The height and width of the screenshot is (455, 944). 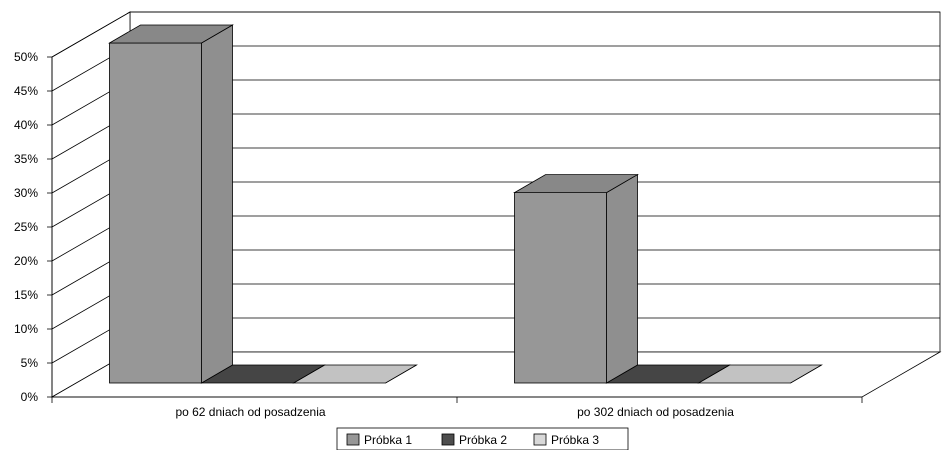 What do you see at coordinates (388, 440) in the screenshot?
I see `legend-label: Próbka 1` at bounding box center [388, 440].